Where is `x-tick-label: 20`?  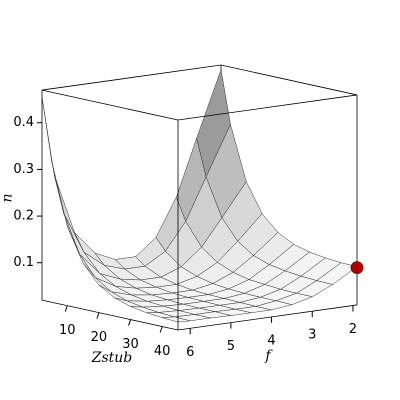 x-tick-label: 20 is located at coordinates (99, 337).